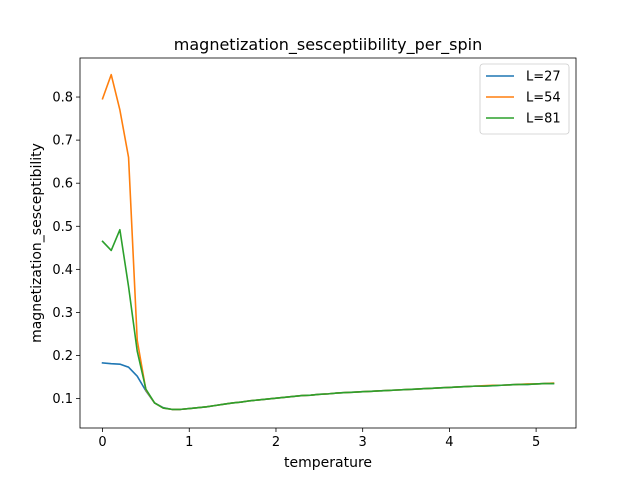  What do you see at coordinates (328, 45) in the screenshot?
I see `chart-title: magnetization_sesceptiibility_per_spin` at bounding box center [328, 45].